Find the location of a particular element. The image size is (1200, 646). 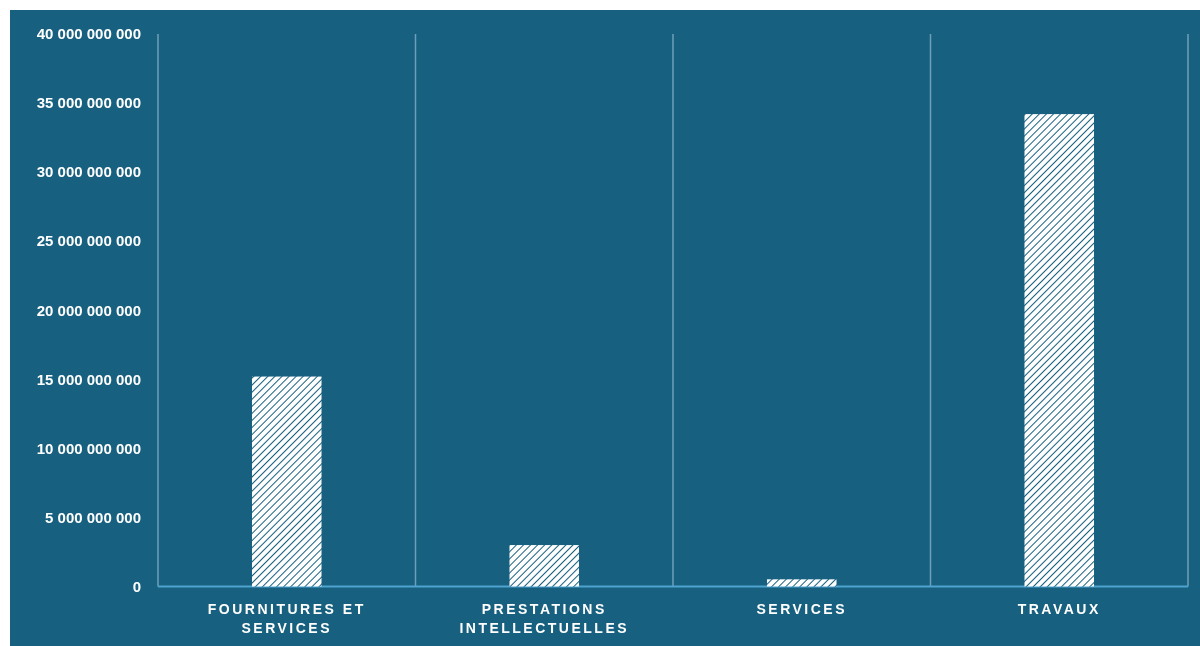

y-tick-label: 35 000 000 000 is located at coordinates (88, 103).